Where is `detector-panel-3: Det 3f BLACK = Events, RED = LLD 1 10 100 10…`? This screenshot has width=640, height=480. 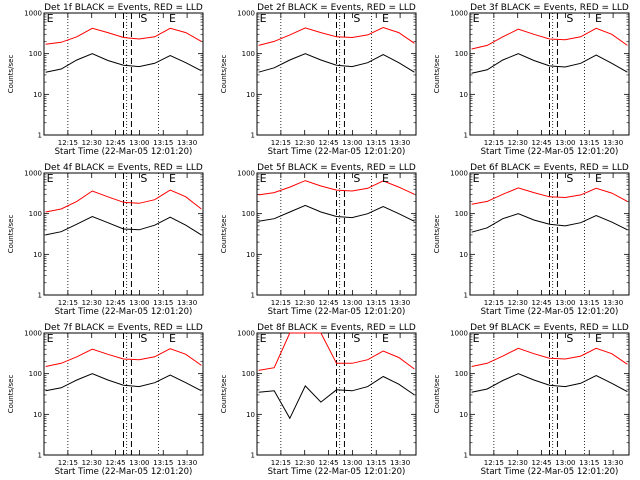 detector-panel-3: Det 3f BLACK = Events, RED = LLD 1 10 100 10… is located at coordinates (531, 80).